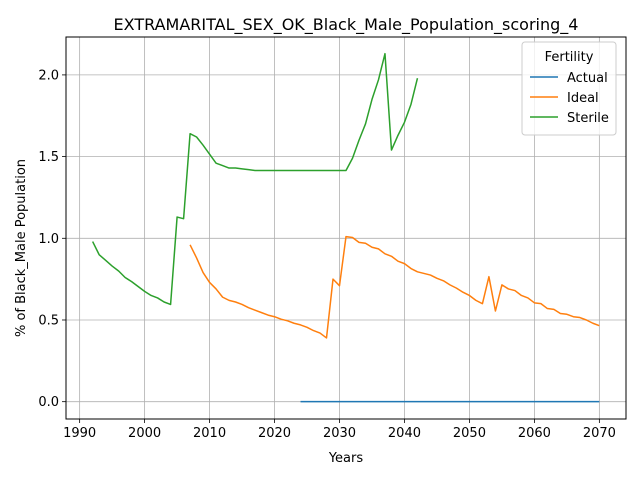 Image resolution: width=640 pixels, height=480 pixels. What do you see at coordinates (588, 118) in the screenshot?
I see `legend-label-sterile: Sterile` at bounding box center [588, 118].